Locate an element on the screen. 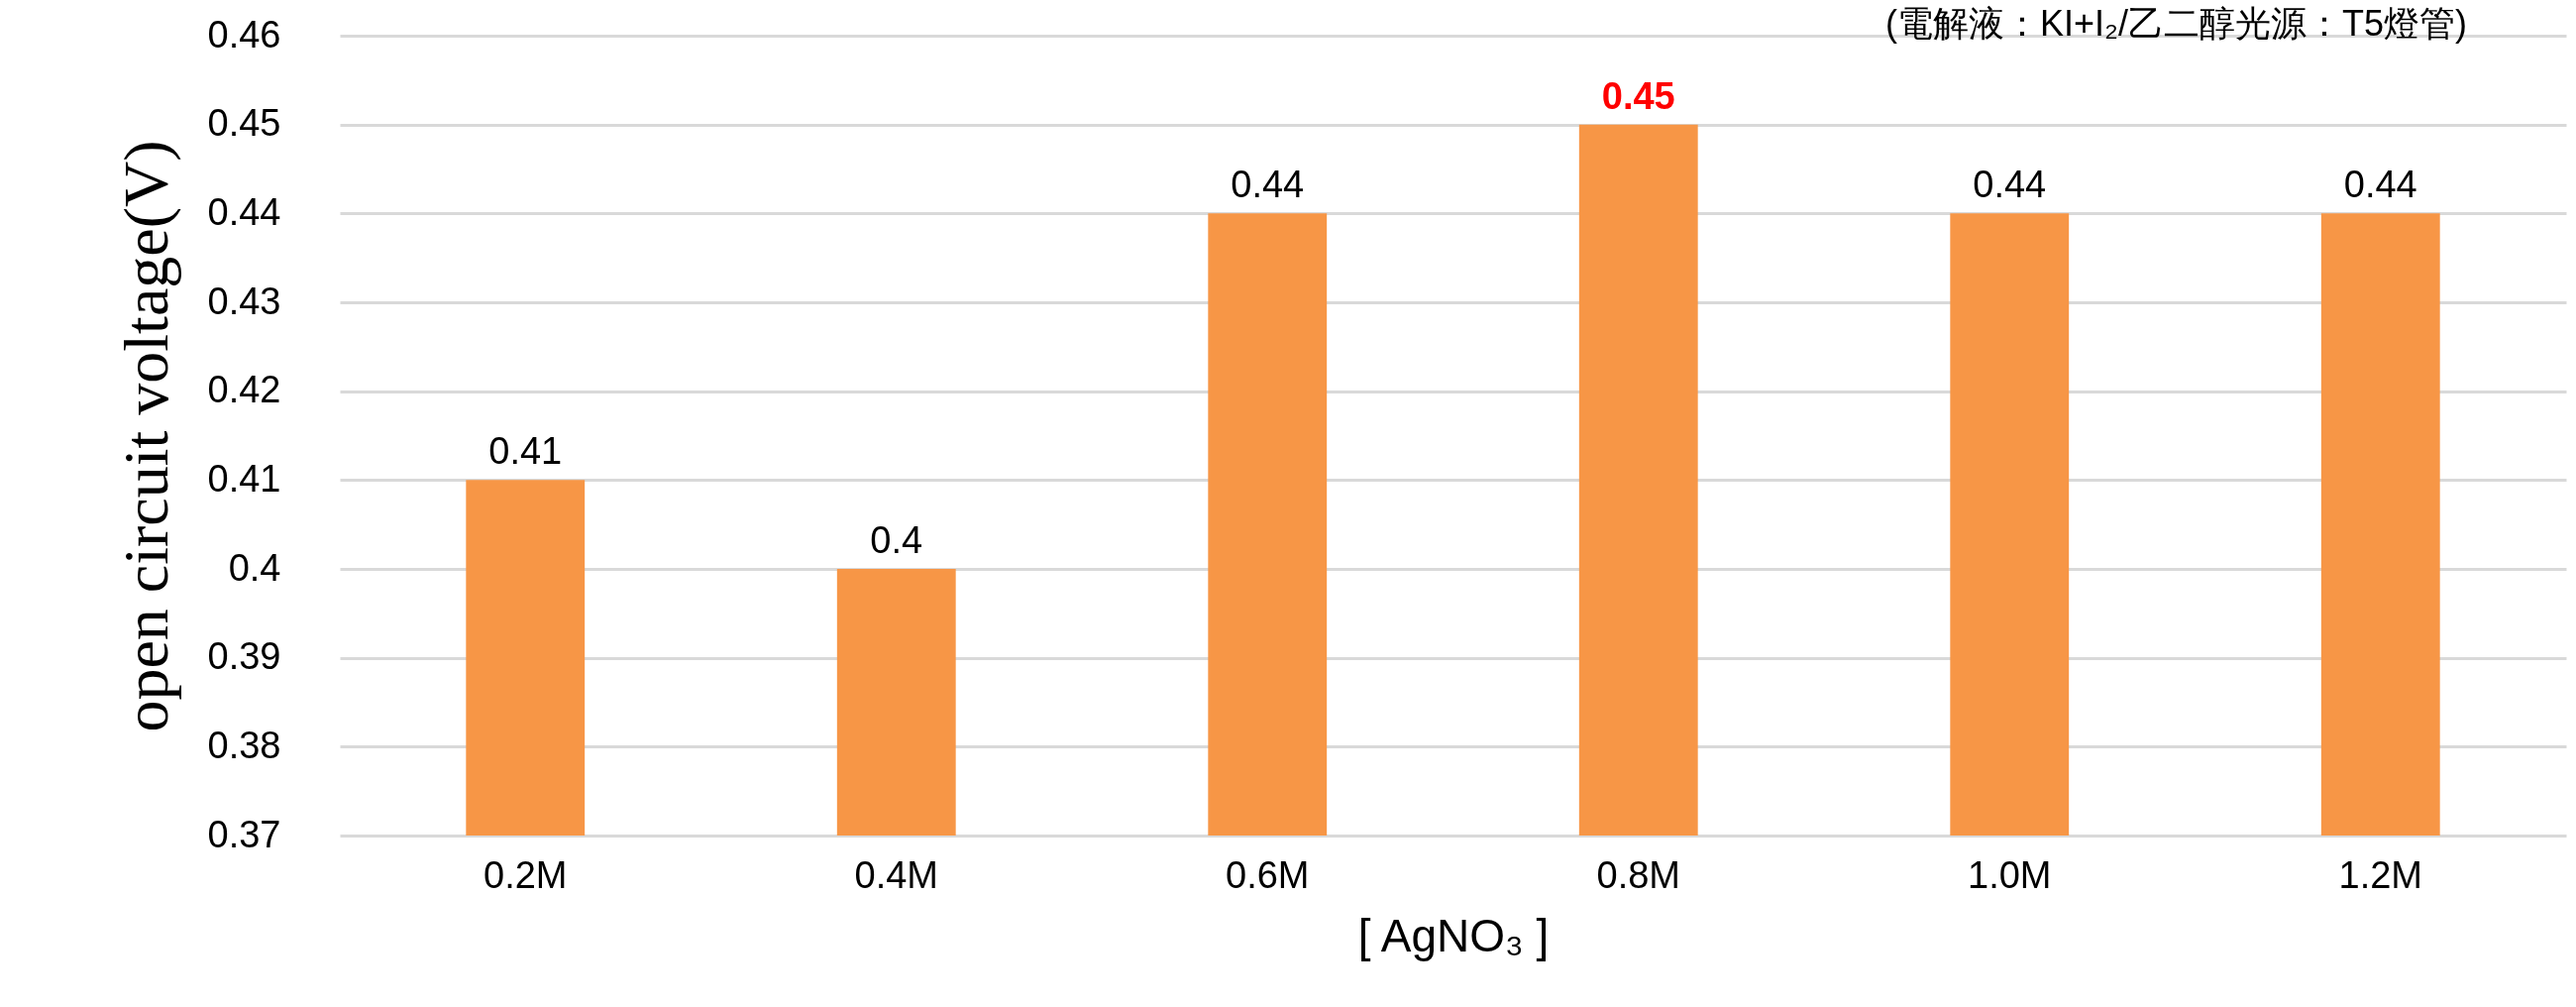  y-tick-label: 0.41 is located at coordinates (244, 479).